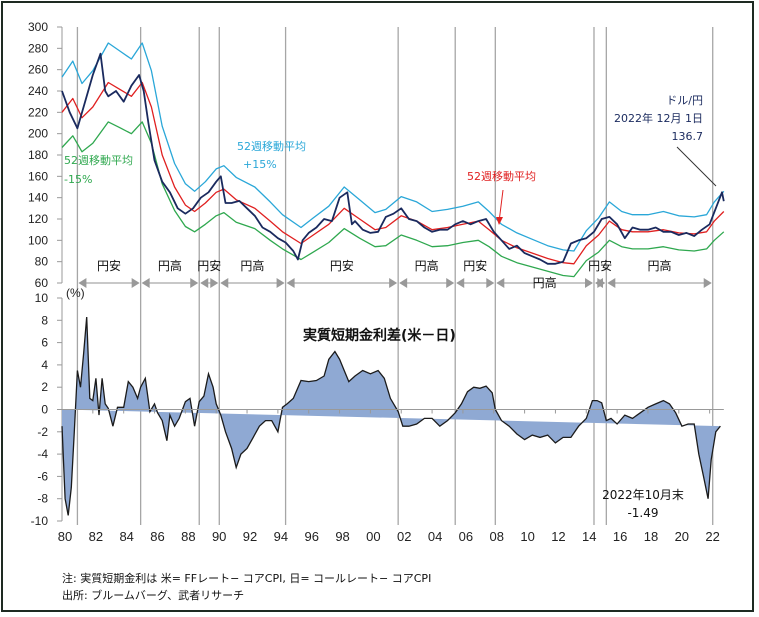  I want to click on lower-y-tick-label: -10, so click(40, 521).